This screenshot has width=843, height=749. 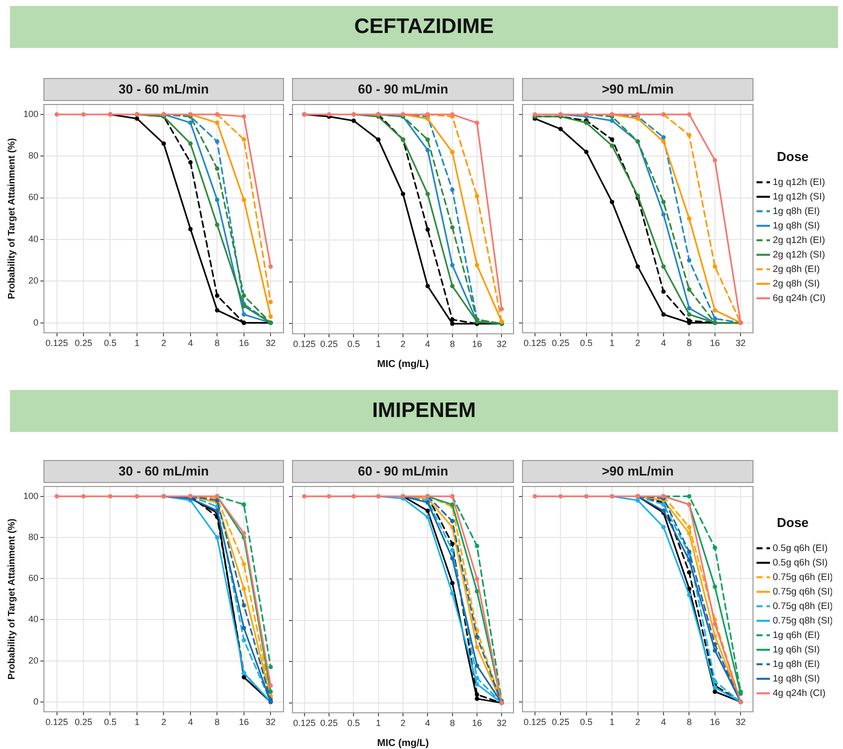 What do you see at coordinates (796, 650) in the screenshot?
I see `legend-label: 1g q6h (SI)` at bounding box center [796, 650].